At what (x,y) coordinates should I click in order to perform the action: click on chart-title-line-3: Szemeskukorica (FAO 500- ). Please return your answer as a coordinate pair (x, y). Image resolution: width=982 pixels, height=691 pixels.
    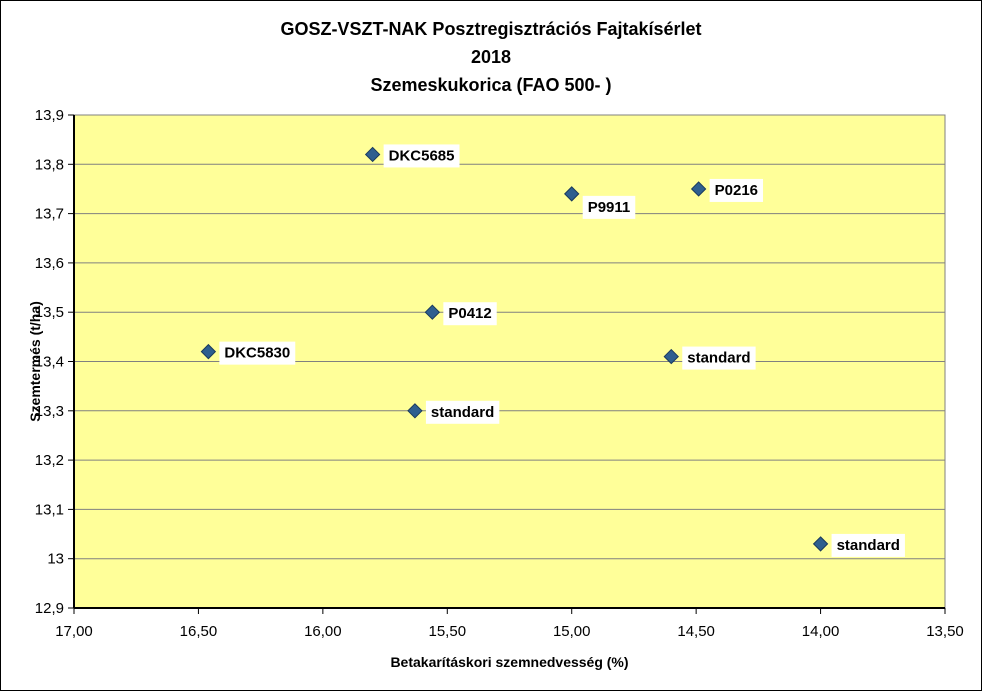
    Looking at the image, I should click on (491, 85).